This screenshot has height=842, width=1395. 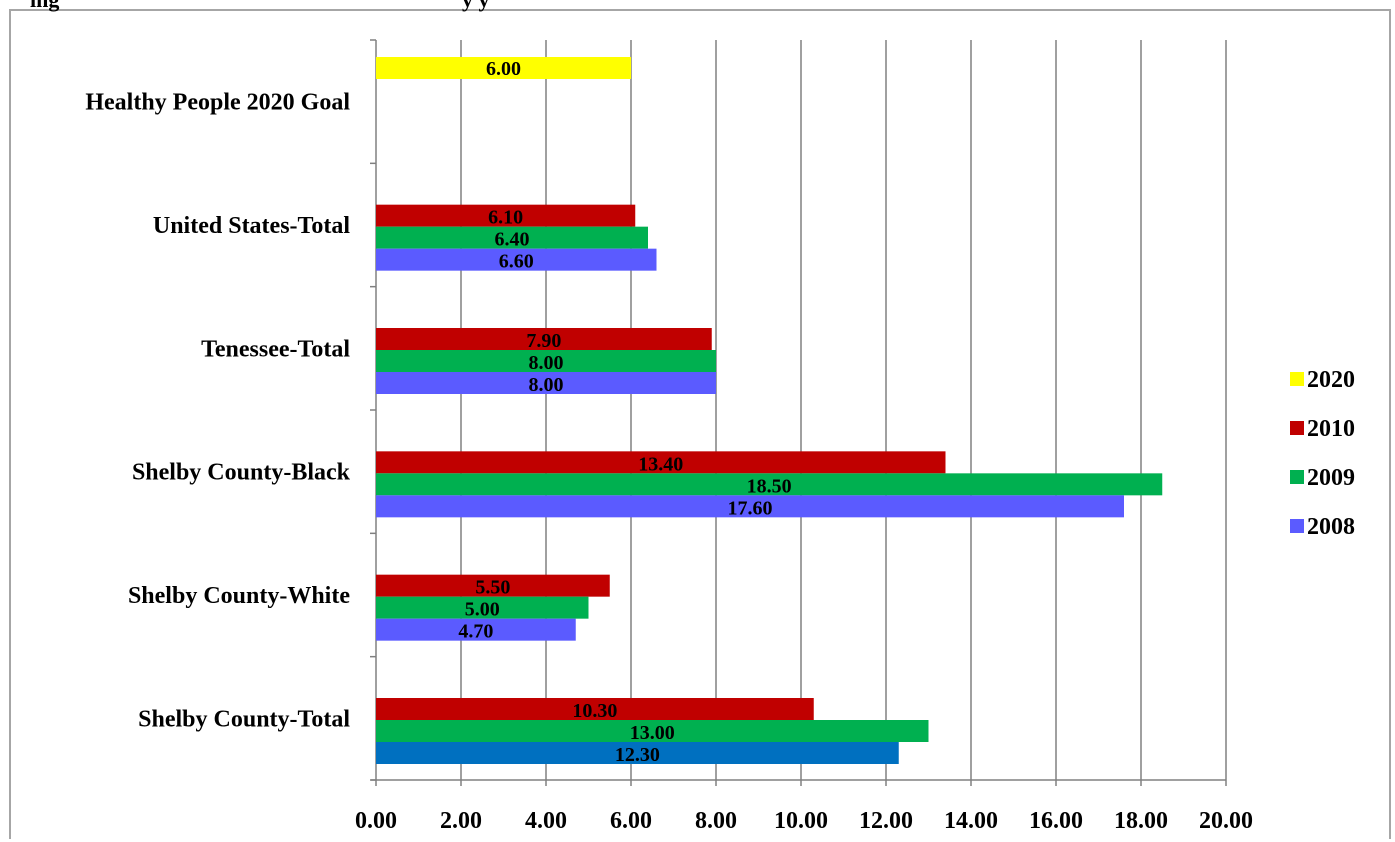 What do you see at coordinates (476, 6) in the screenshot?
I see `title-fragment-right: y y` at bounding box center [476, 6].